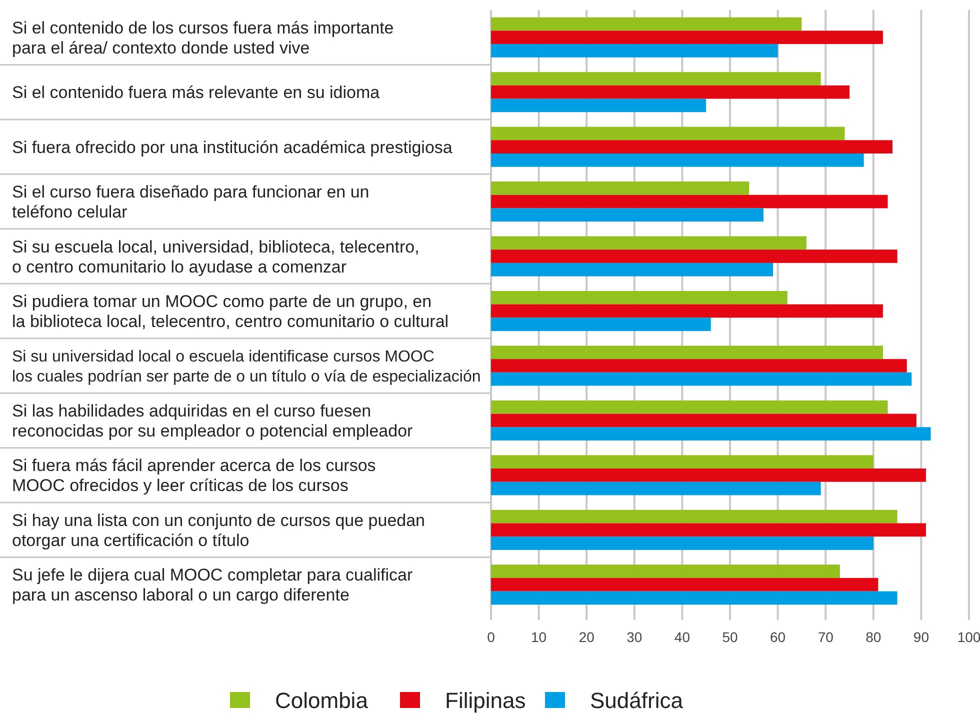 This screenshot has height=713, width=980. What do you see at coordinates (246, 367) in the screenshot?
I see `y-tick-label: Si su universidad local o escuela identificase cursos MOOC los cuales podrían ser parte de o un título o vía de especialización` at bounding box center [246, 367].